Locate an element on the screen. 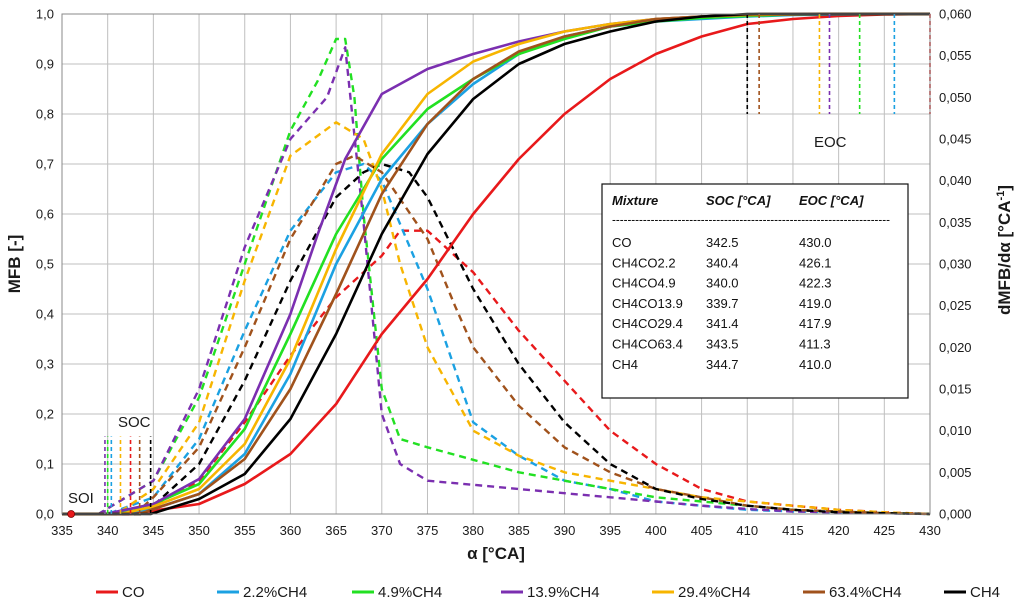 The height and width of the screenshot is (606, 1024). y2-tick-label: 0,045 is located at coordinates (955, 139).